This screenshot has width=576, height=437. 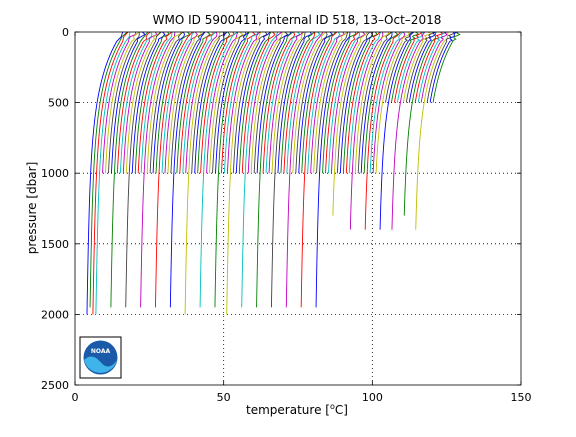 What do you see at coordinates (65, 32) in the screenshot?
I see `y-tick-label: 0` at bounding box center [65, 32].